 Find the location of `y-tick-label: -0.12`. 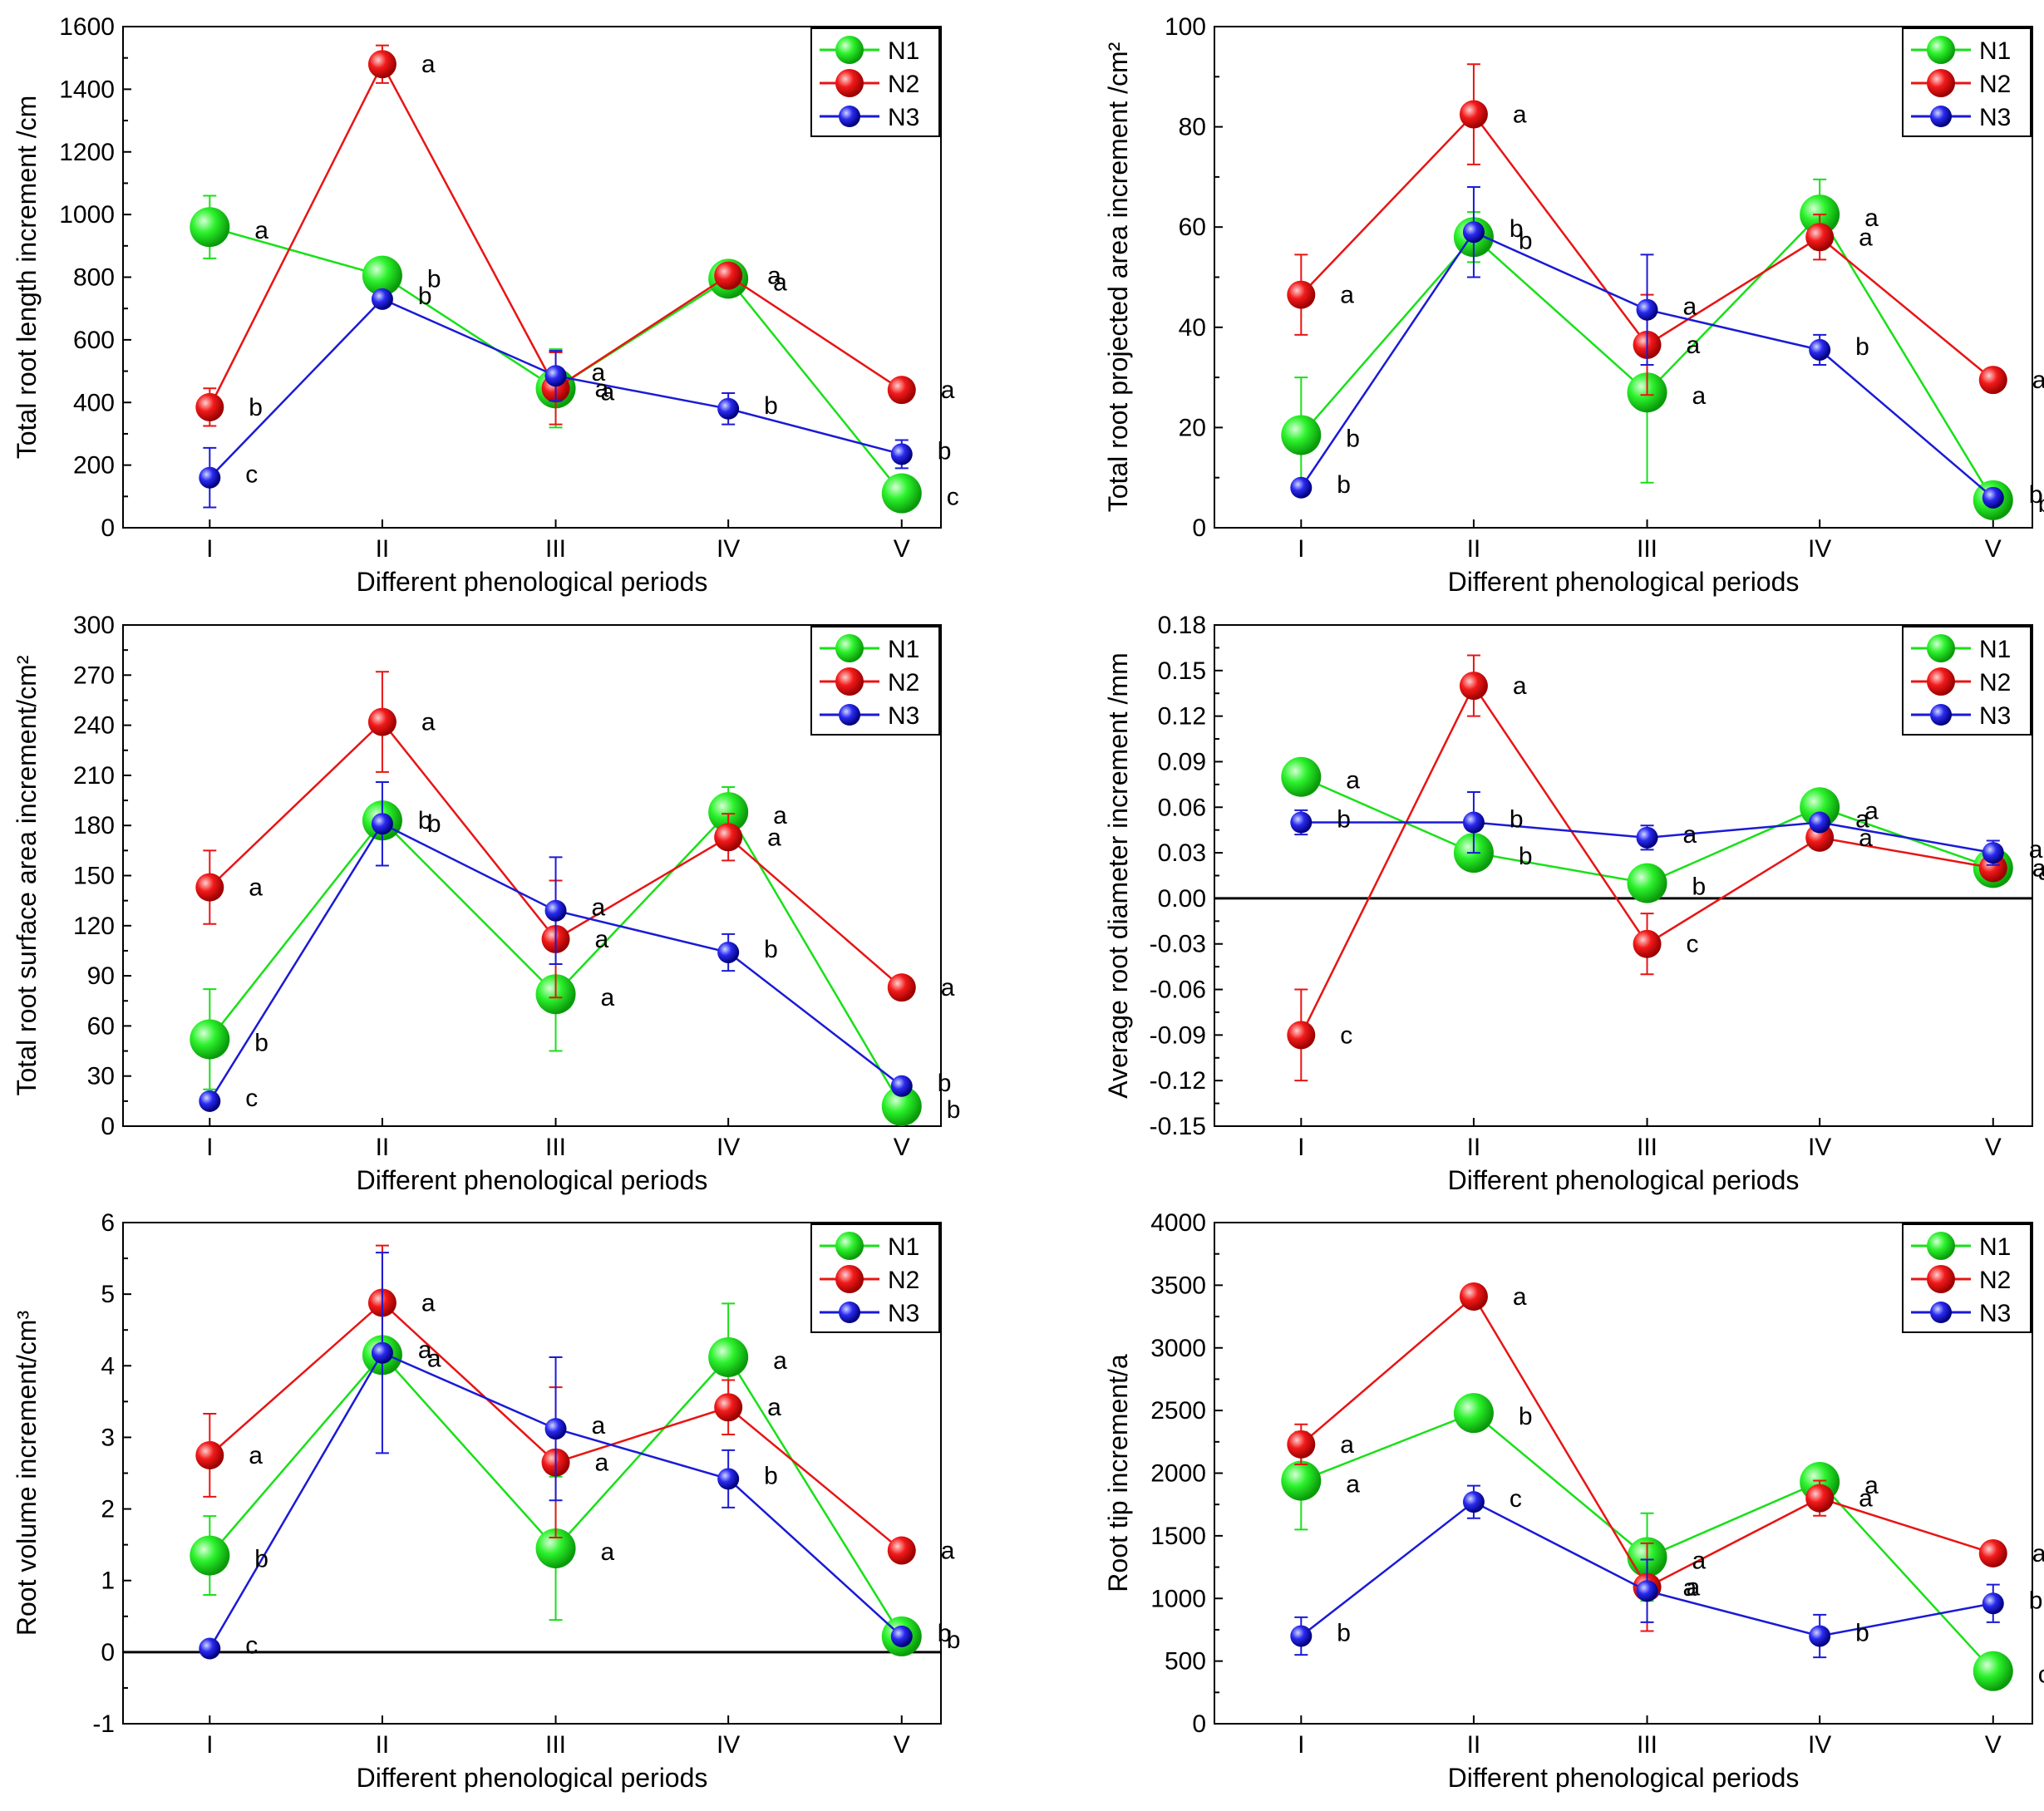

y-tick-label: -0.12 is located at coordinates (1178, 1081).